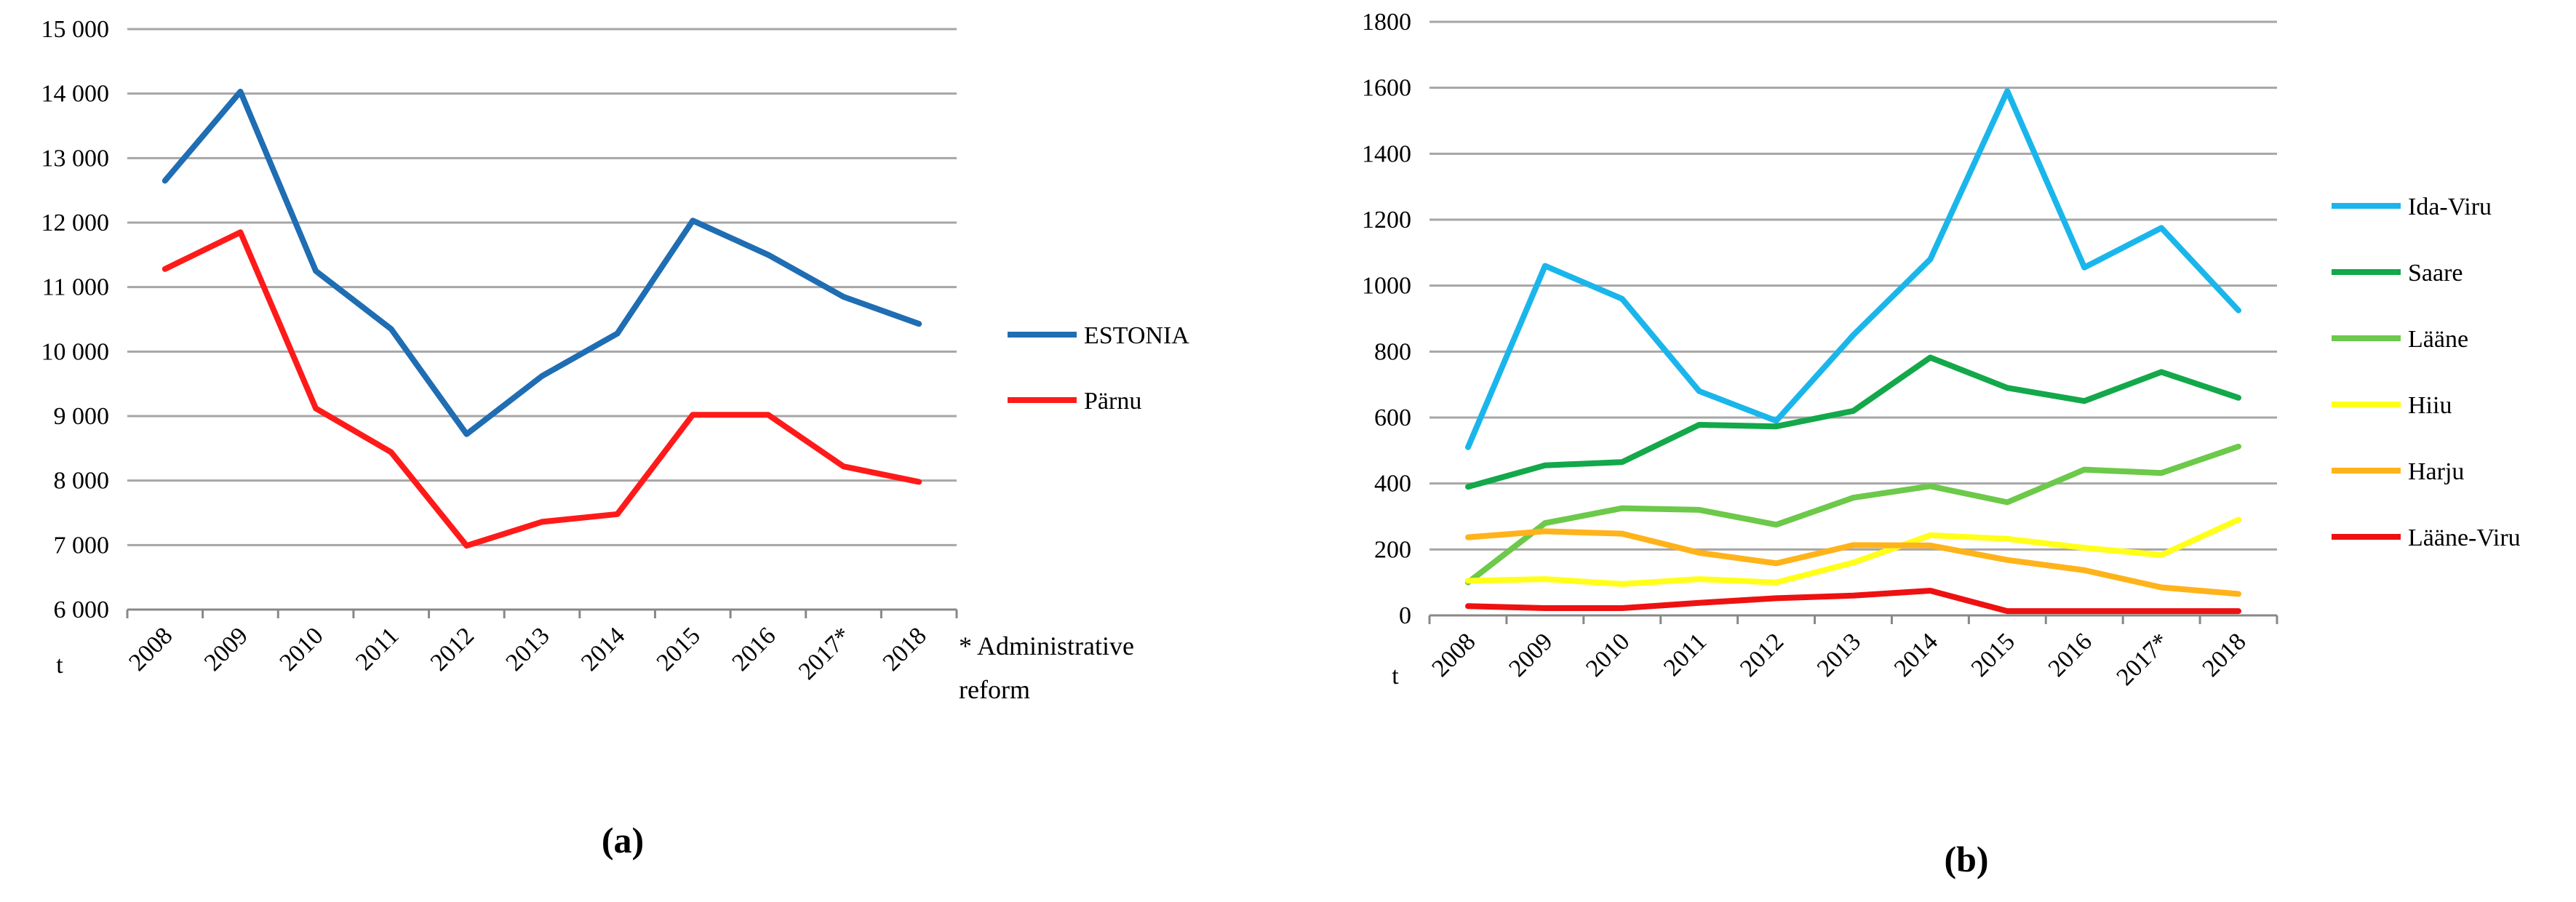 This screenshot has height=902, width=2576. What do you see at coordinates (1386, 22) in the screenshot?
I see `chart-b-y-tick-label: 1800` at bounding box center [1386, 22].